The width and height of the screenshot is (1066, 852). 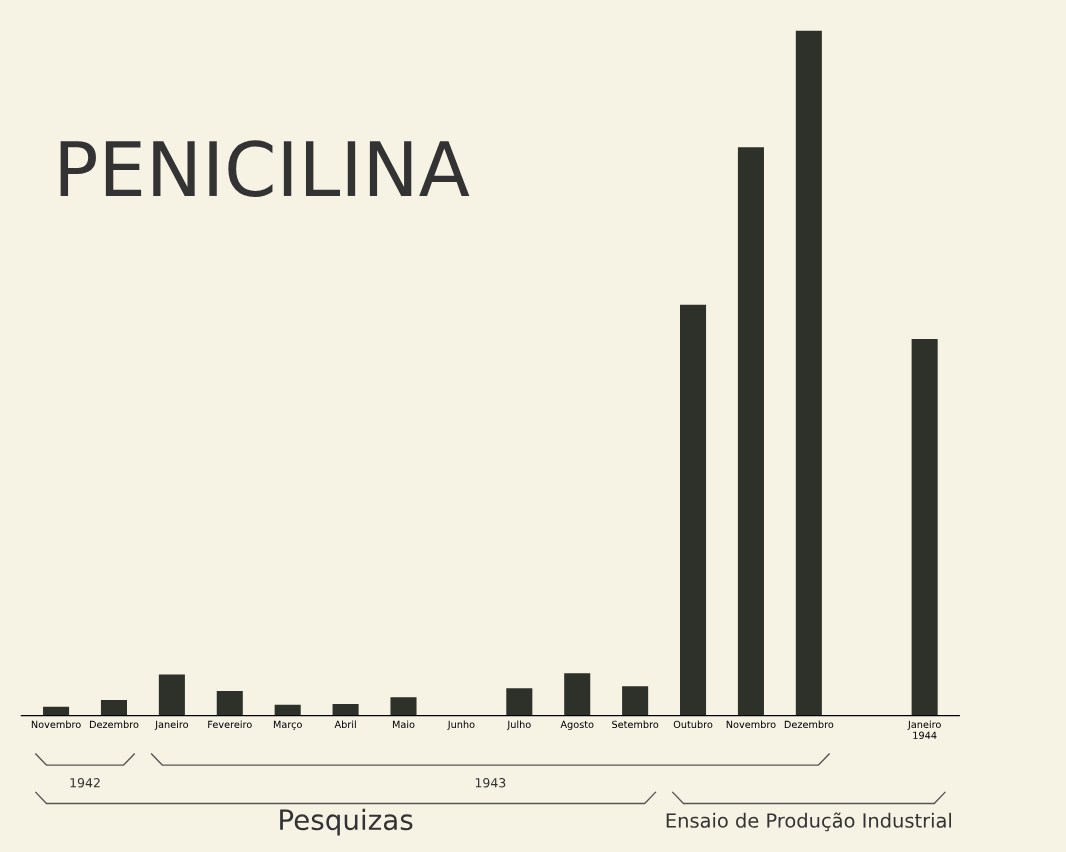 What do you see at coordinates (809, 822) in the screenshot?
I see `text: Ensaio de Produção Industrial` at bounding box center [809, 822].